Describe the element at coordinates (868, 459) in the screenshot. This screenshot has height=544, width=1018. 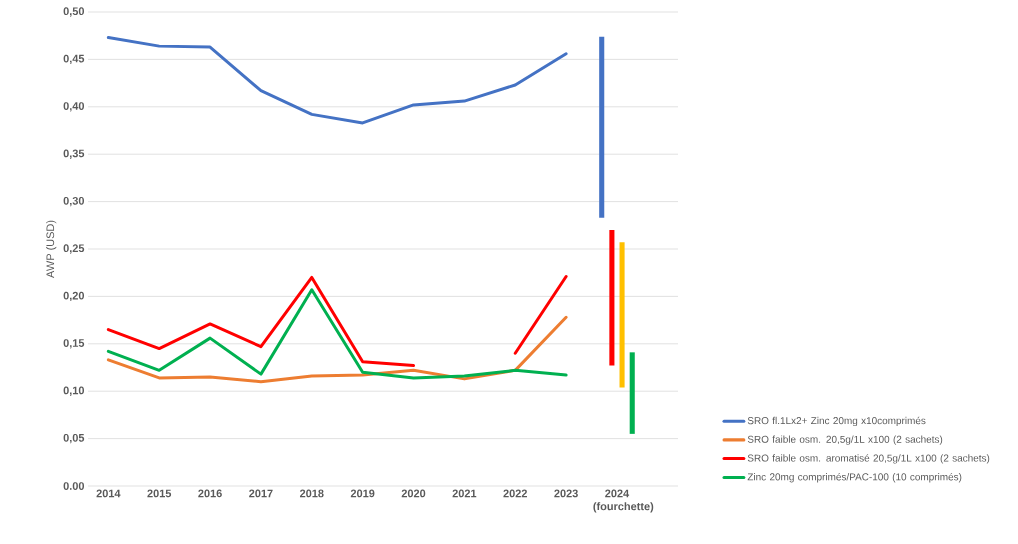
I see `legend-label: SRO faible osm. aromatisé 20,5g/1L x100 (2 sachets)` at that location.